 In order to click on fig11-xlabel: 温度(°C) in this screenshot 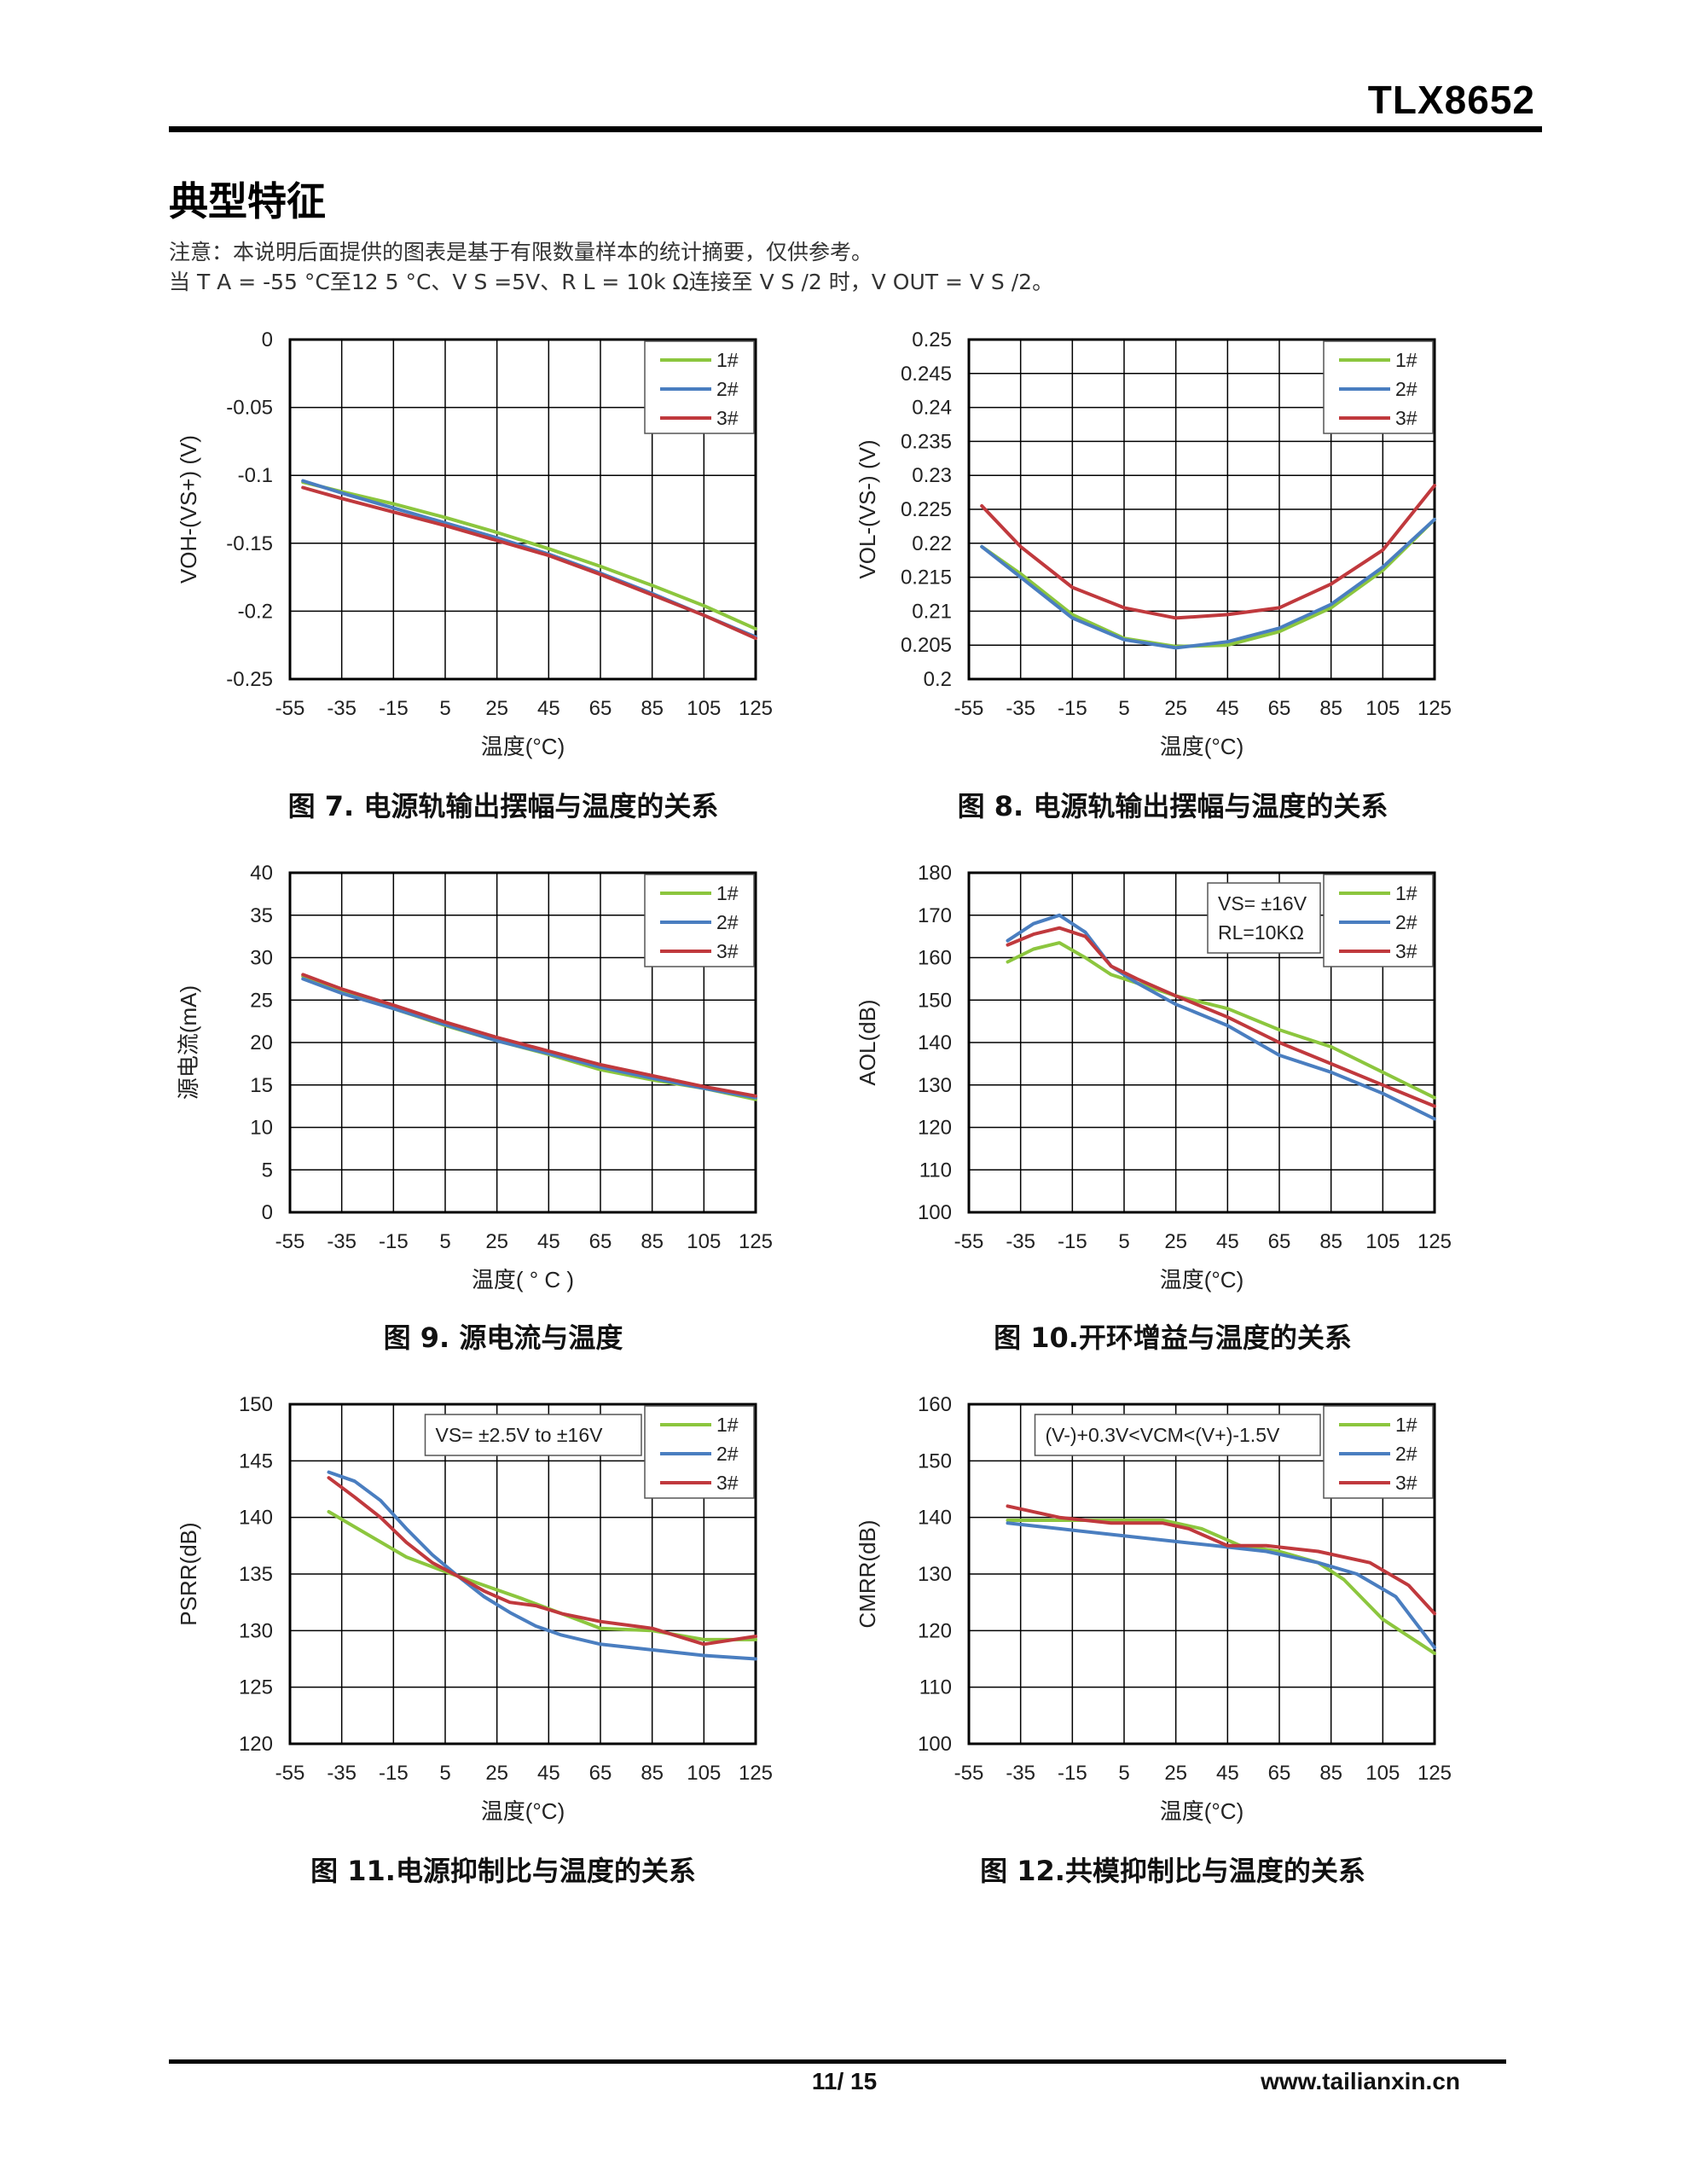, I will do `click(523, 1811)`.